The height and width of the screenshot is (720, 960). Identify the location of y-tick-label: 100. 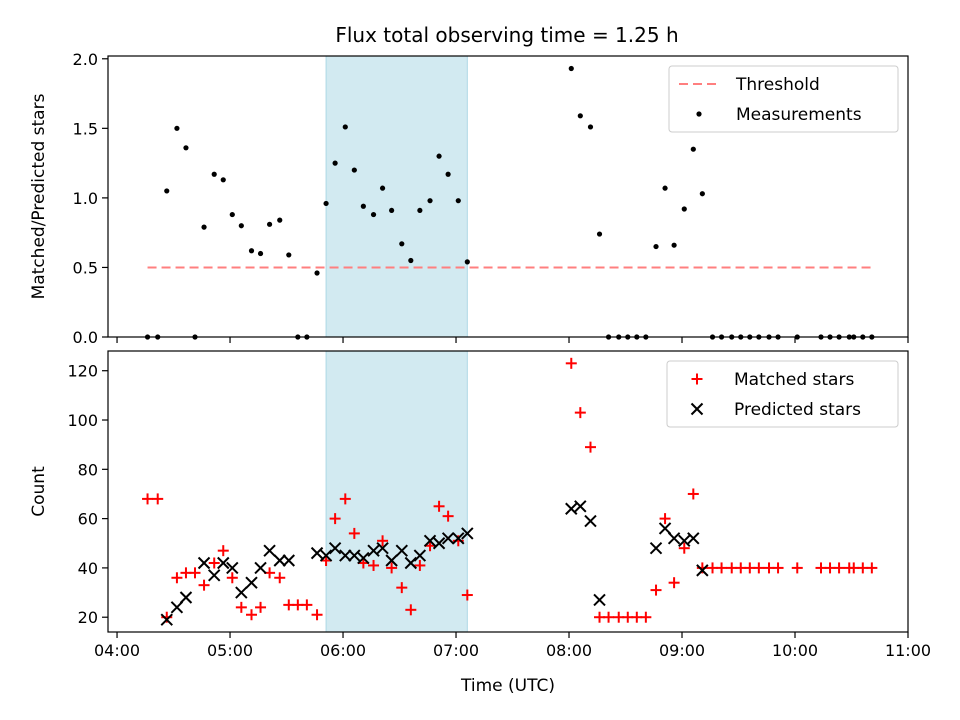
(82, 420).